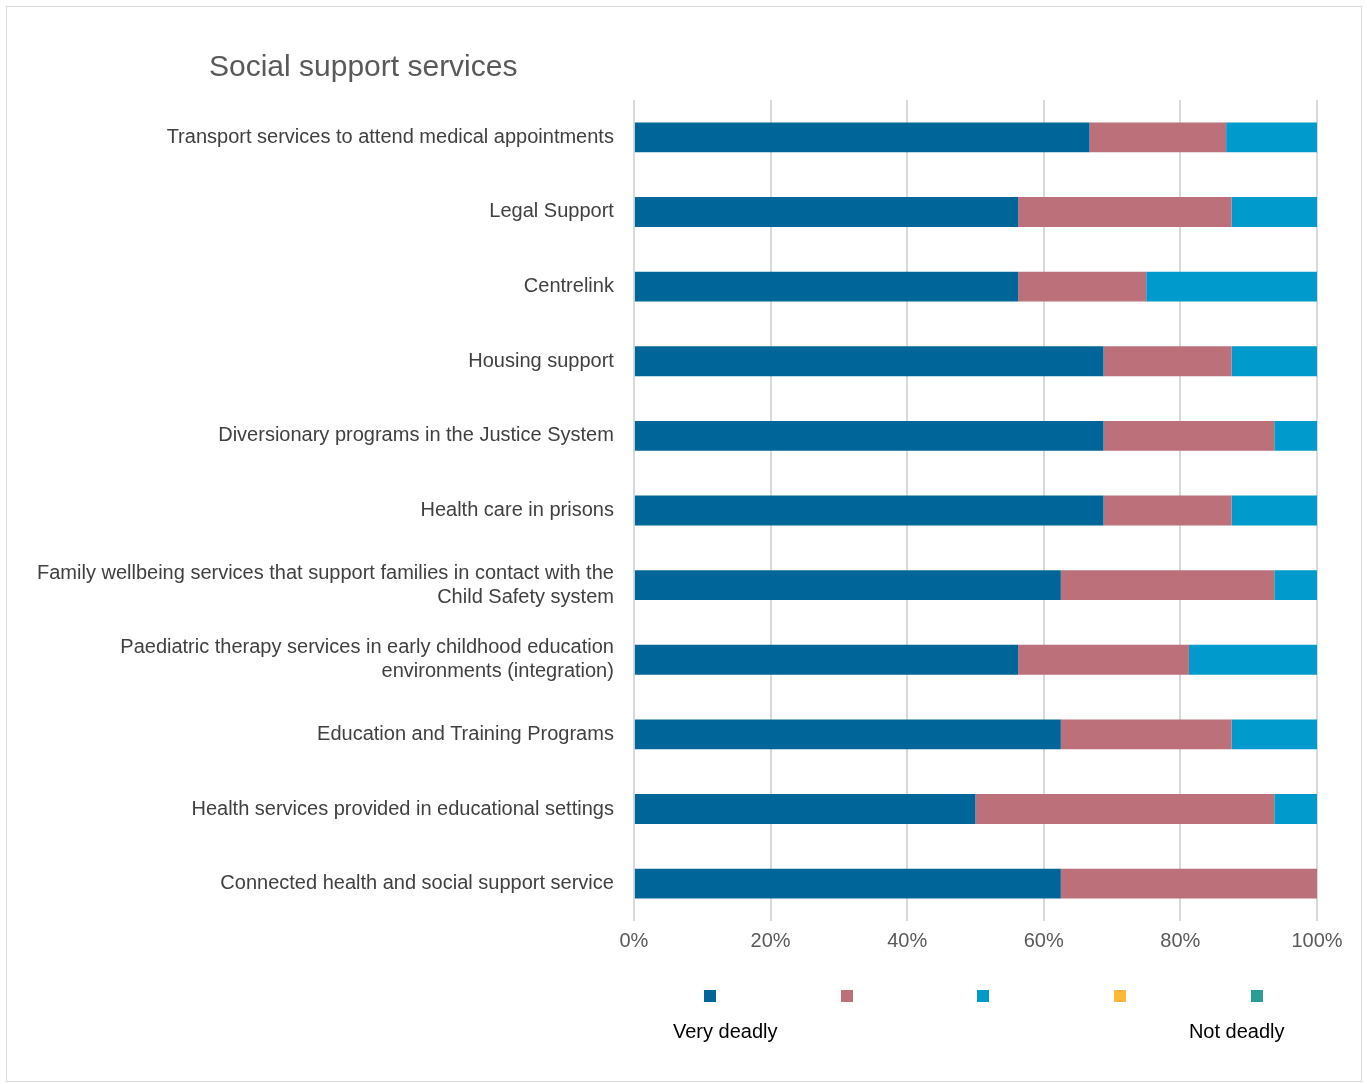  Describe the element at coordinates (402, 807) in the screenshot. I see `y-tick-label: Health services provided in educational settings` at that location.